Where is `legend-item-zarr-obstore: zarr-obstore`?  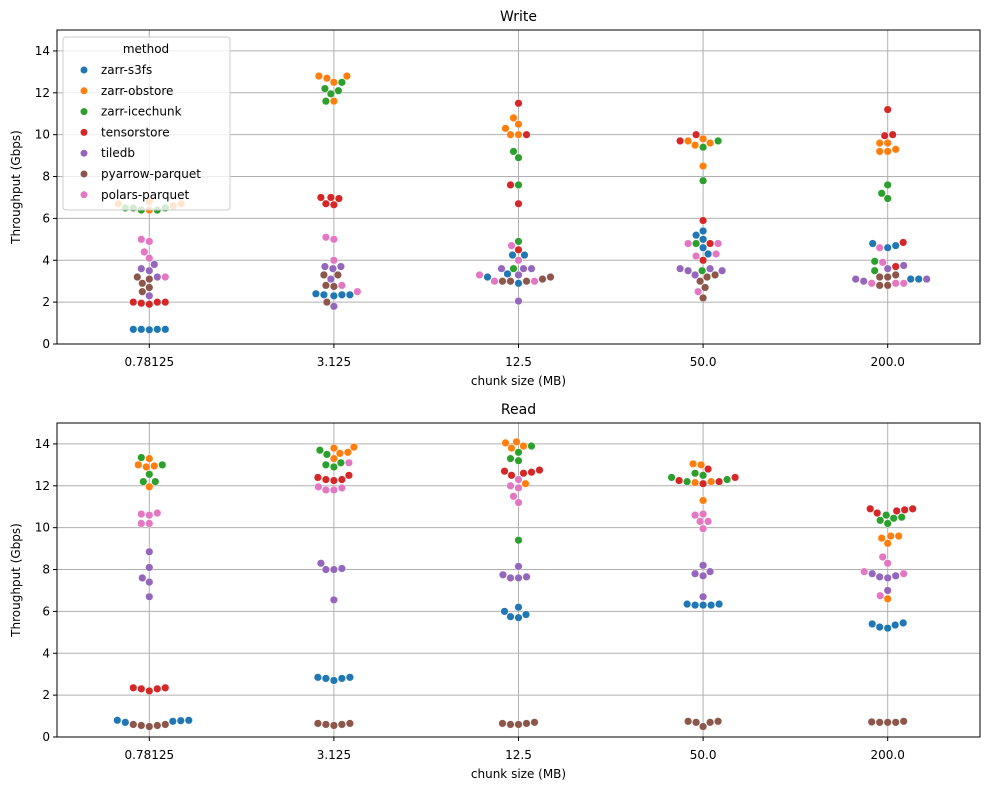 legend-item-zarr-obstore: zarr-obstore is located at coordinates (126, 91).